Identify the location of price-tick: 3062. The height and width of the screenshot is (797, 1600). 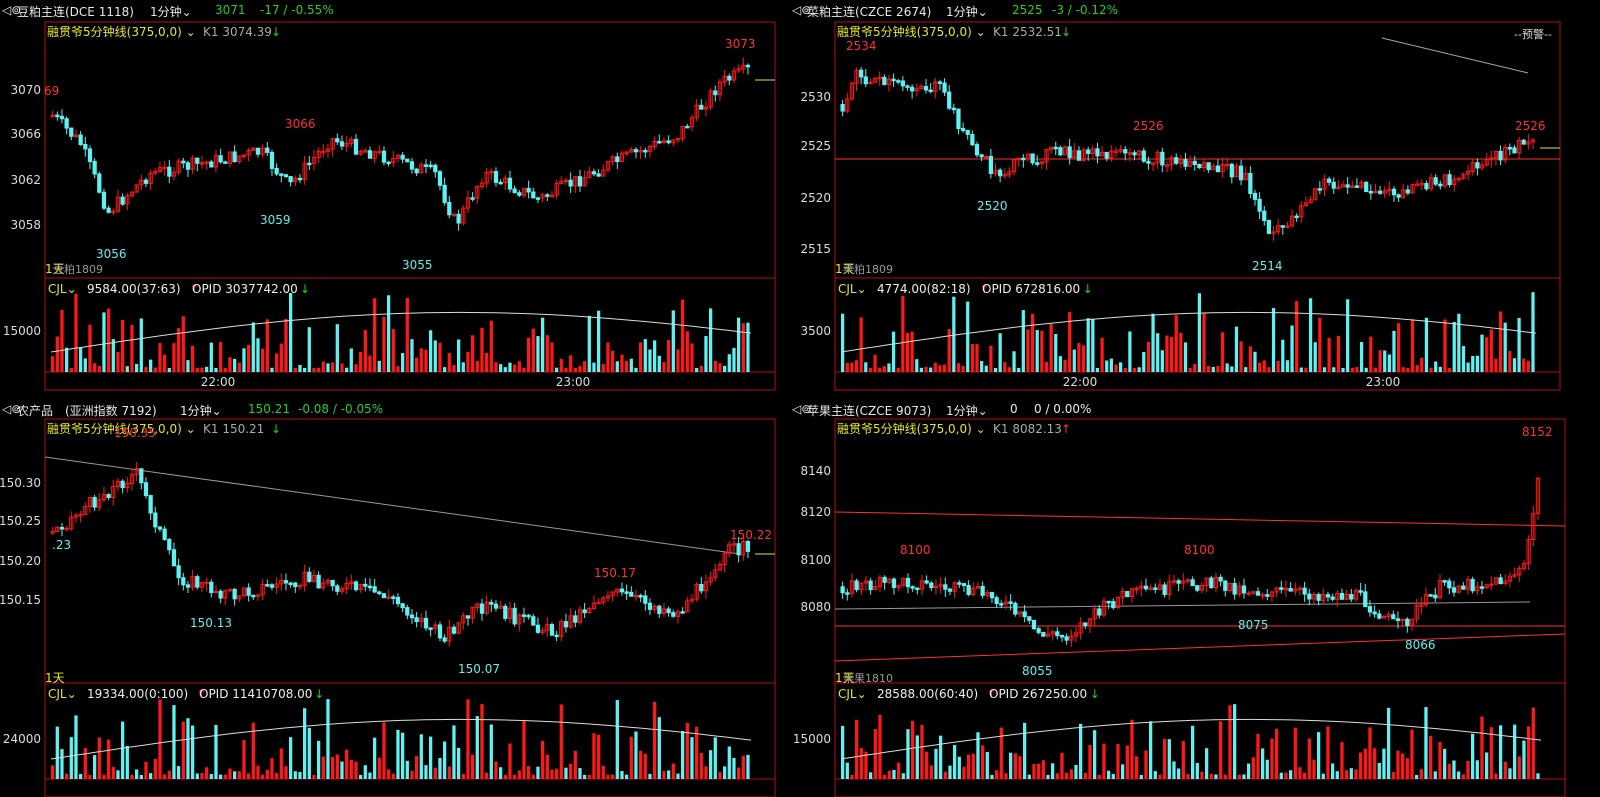
(25, 180).